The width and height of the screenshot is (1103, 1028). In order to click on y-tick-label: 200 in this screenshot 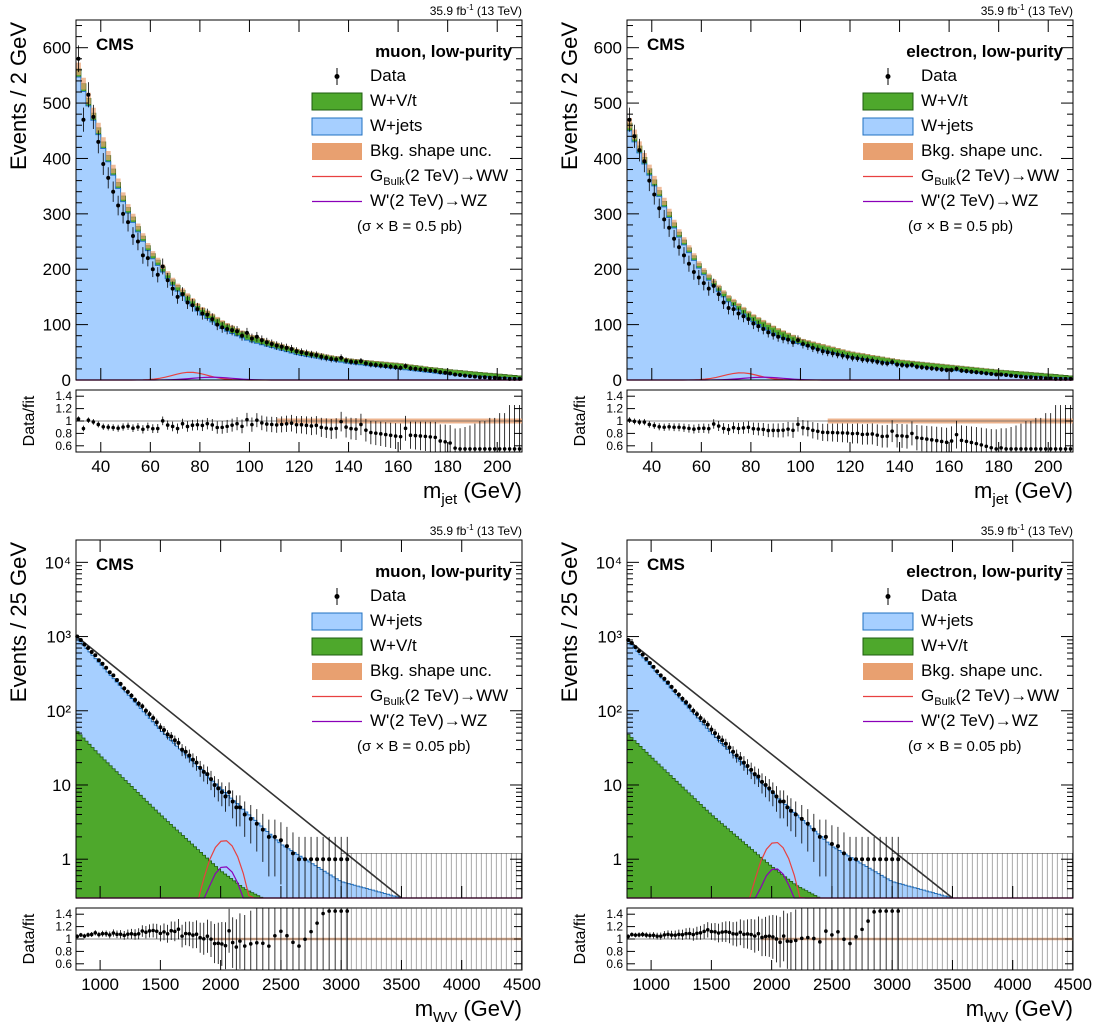, I will do `click(608, 269)`.